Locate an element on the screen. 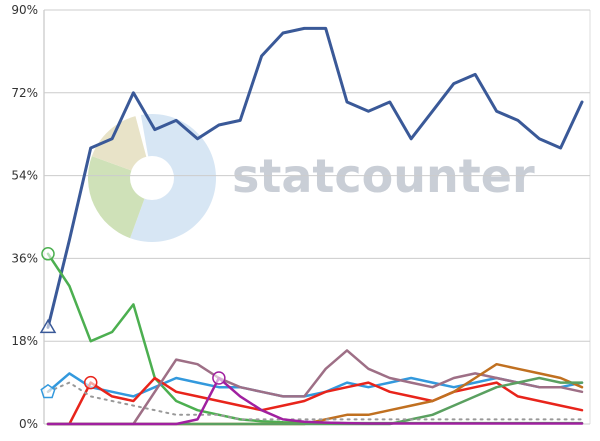  watermark-hole is located at coordinates (152, 178).